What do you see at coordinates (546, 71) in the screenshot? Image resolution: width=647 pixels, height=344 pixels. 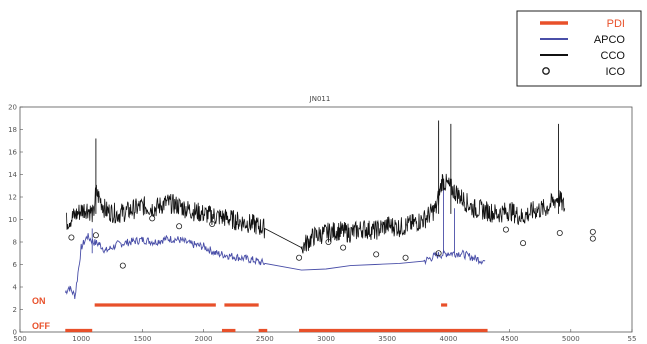 I see `legend-swatch` at bounding box center [546, 71].